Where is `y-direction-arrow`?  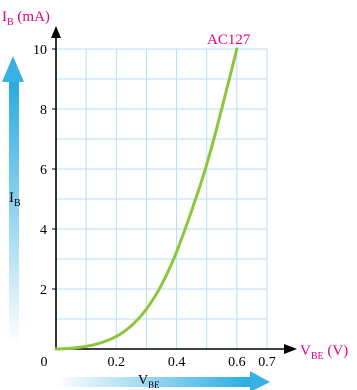
y-direction-arrow is located at coordinates (13, 200).